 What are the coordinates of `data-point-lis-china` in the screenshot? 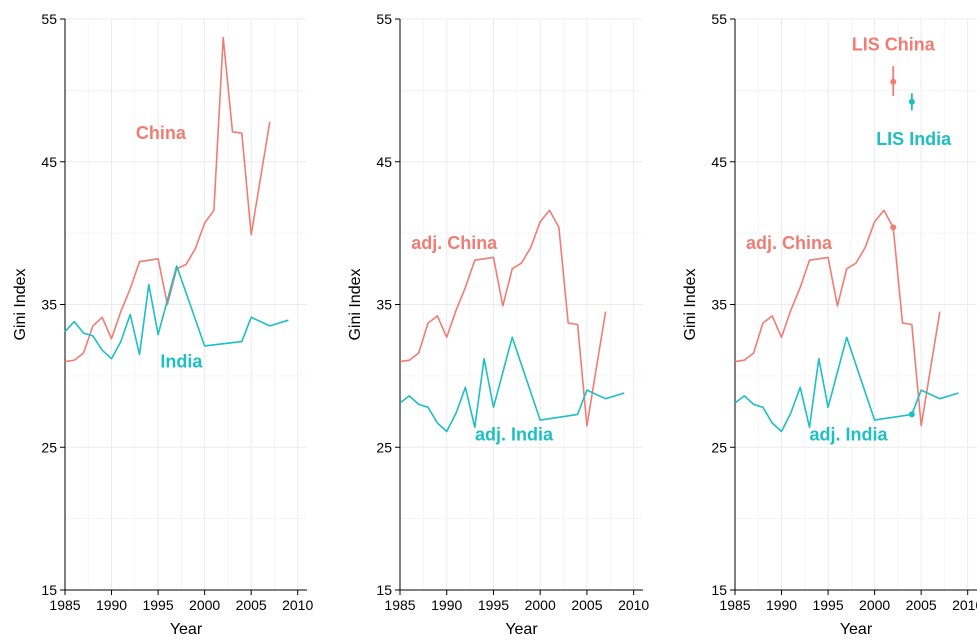 It's located at (893, 81).